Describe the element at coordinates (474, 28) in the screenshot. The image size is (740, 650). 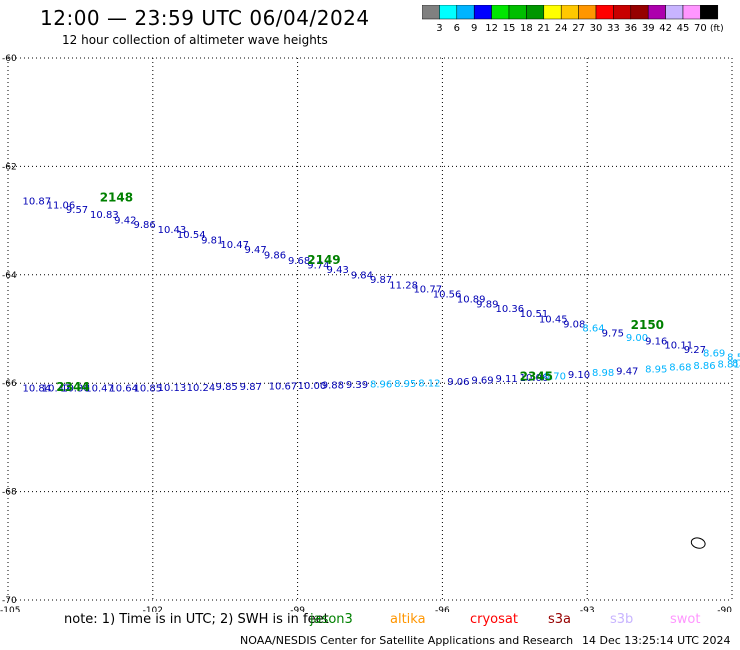
I see `colorbar-tick-label: 9` at that location.